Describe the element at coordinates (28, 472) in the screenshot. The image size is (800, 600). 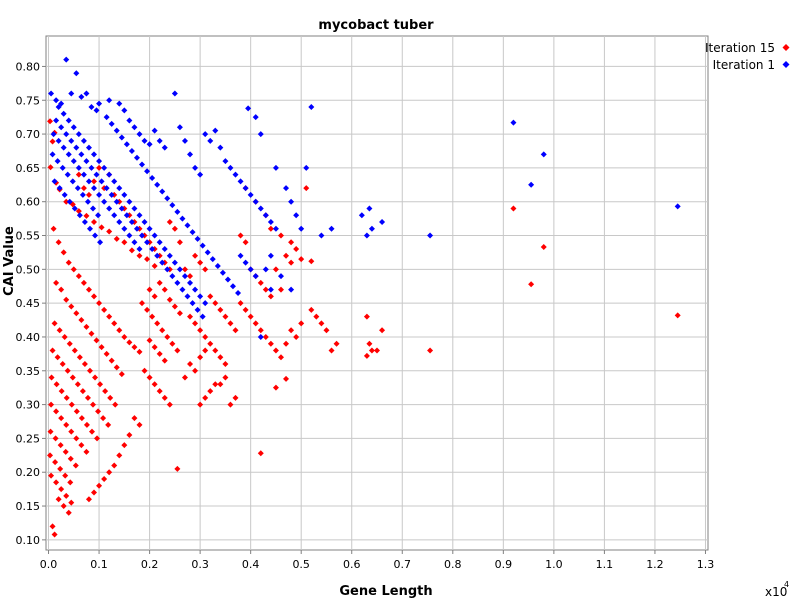
I see `y-tick-label-2: 0.20` at that location.